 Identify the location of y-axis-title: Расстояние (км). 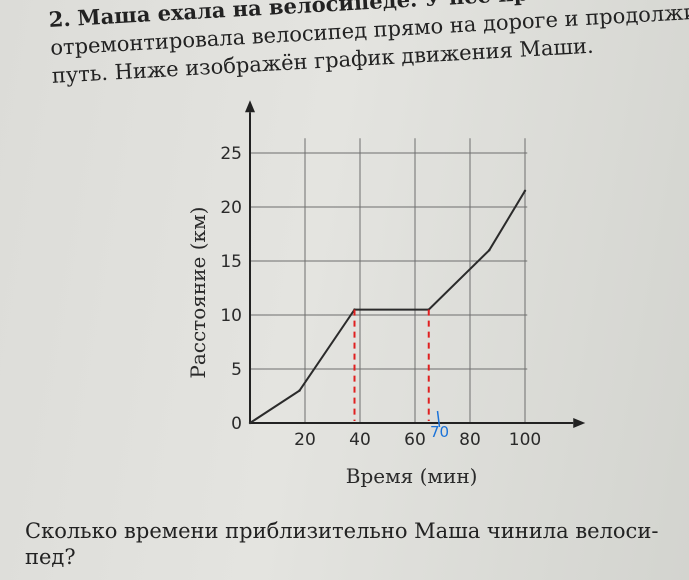
(198, 293).